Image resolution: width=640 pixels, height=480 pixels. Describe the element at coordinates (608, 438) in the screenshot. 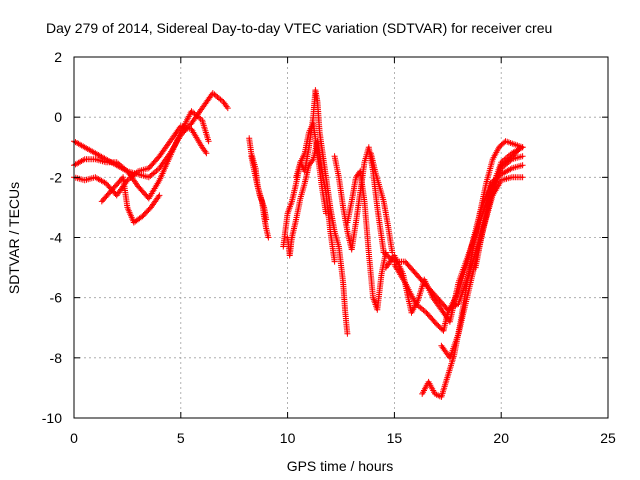

I see `x-tick-label: 25` at that location.